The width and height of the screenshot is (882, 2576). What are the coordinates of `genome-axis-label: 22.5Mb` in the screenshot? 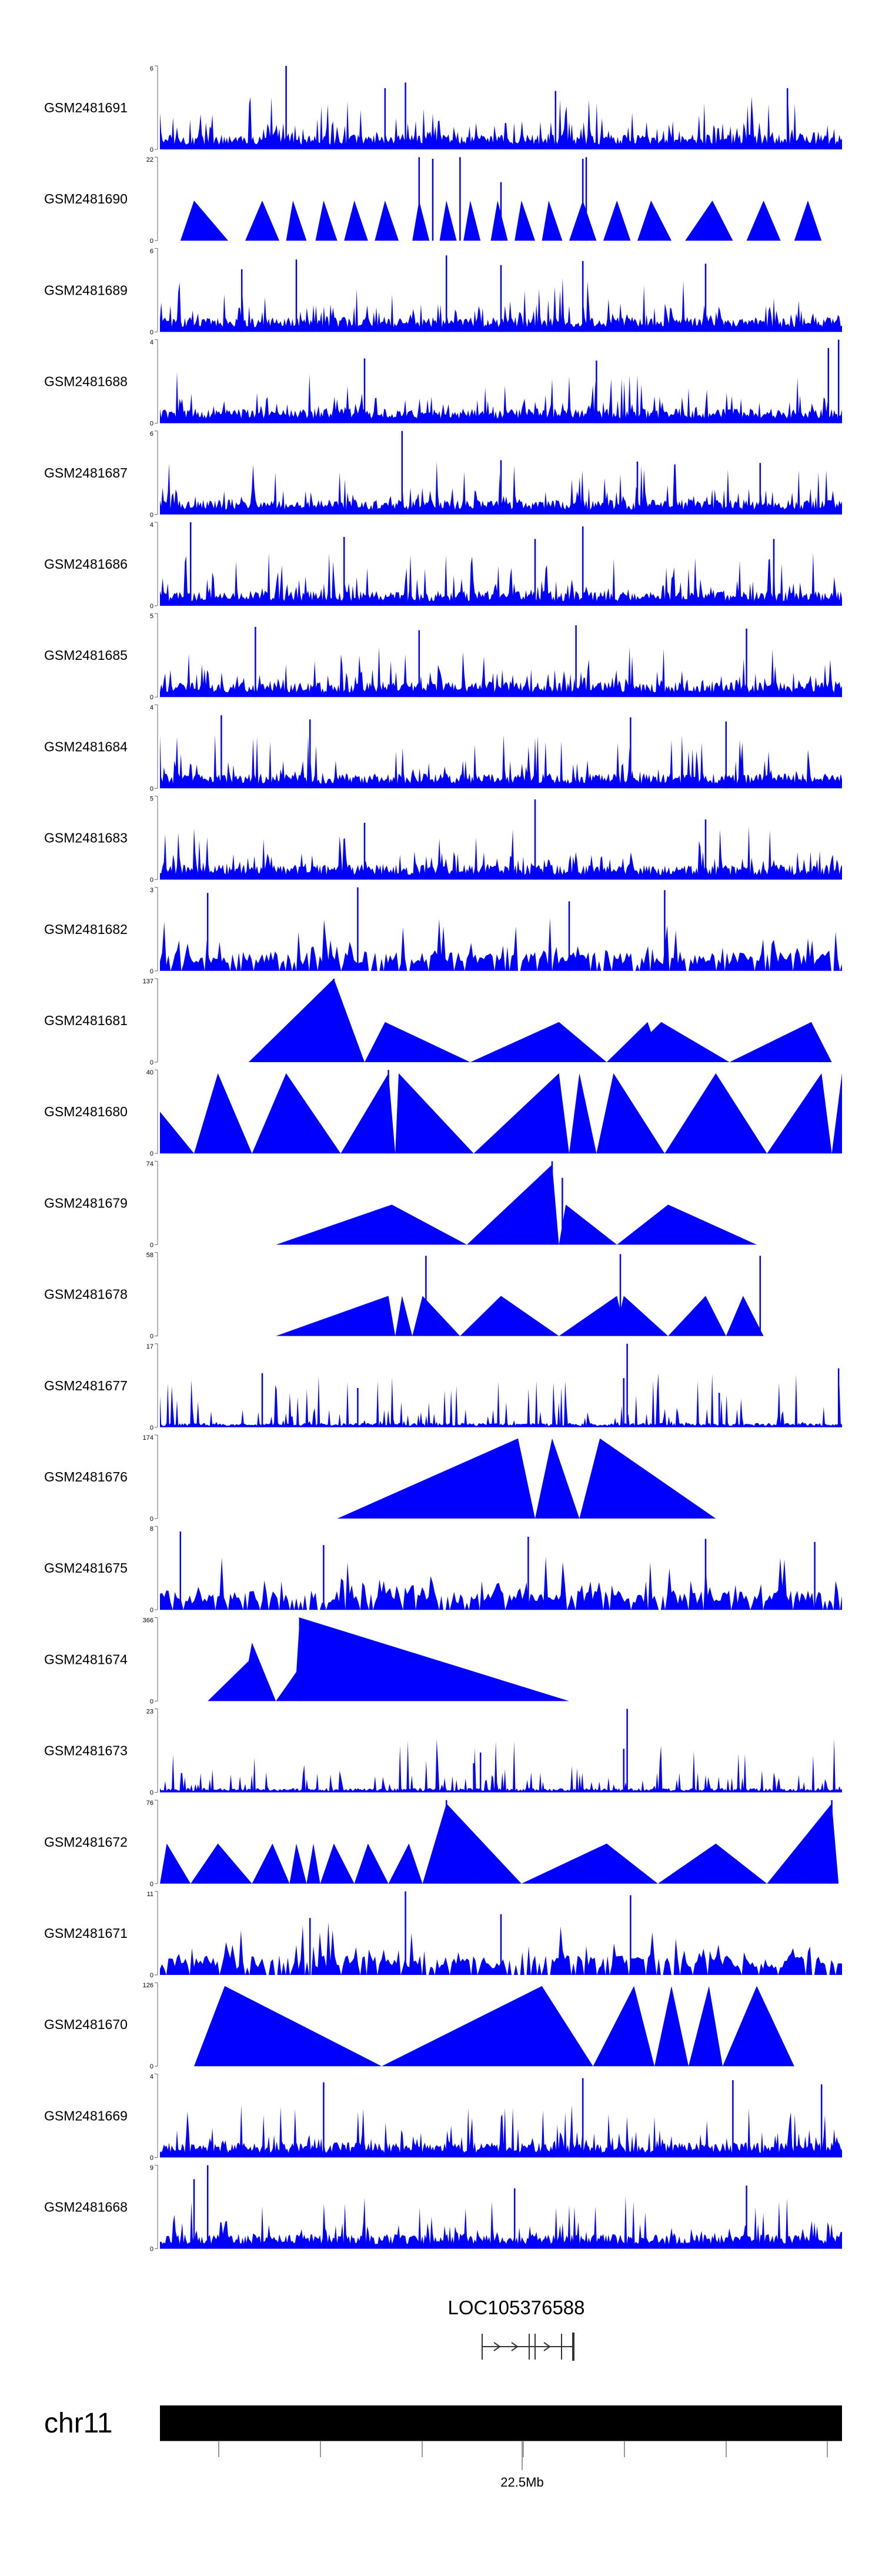 It's located at (521, 2482).